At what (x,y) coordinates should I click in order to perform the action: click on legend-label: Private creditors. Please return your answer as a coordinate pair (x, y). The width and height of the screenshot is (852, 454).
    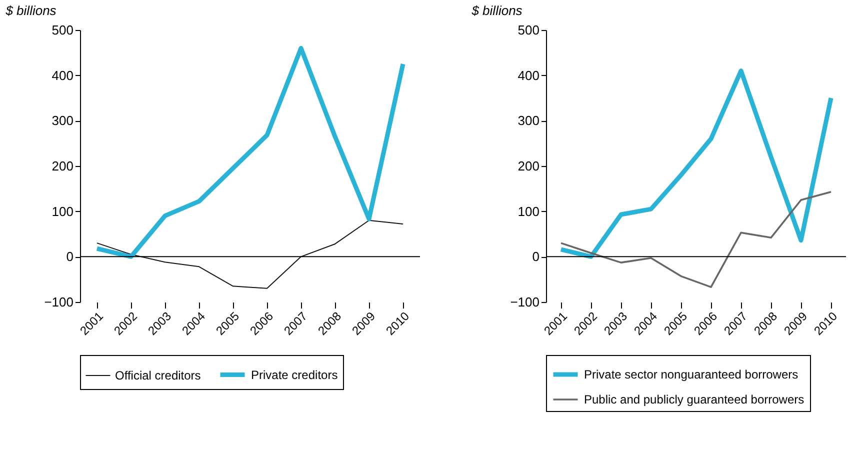
    Looking at the image, I should click on (294, 375).